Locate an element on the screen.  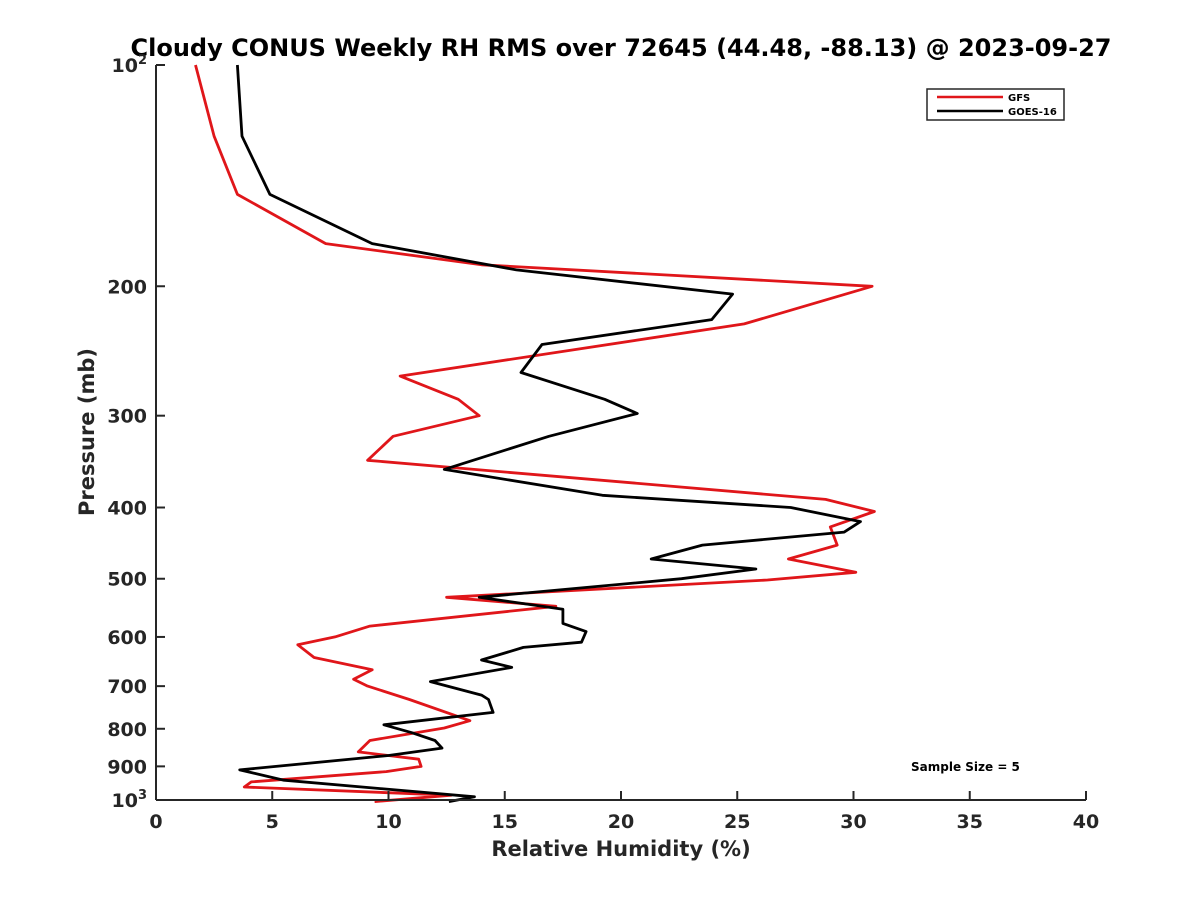
x-tick-label: 0 is located at coordinates (155, 822).